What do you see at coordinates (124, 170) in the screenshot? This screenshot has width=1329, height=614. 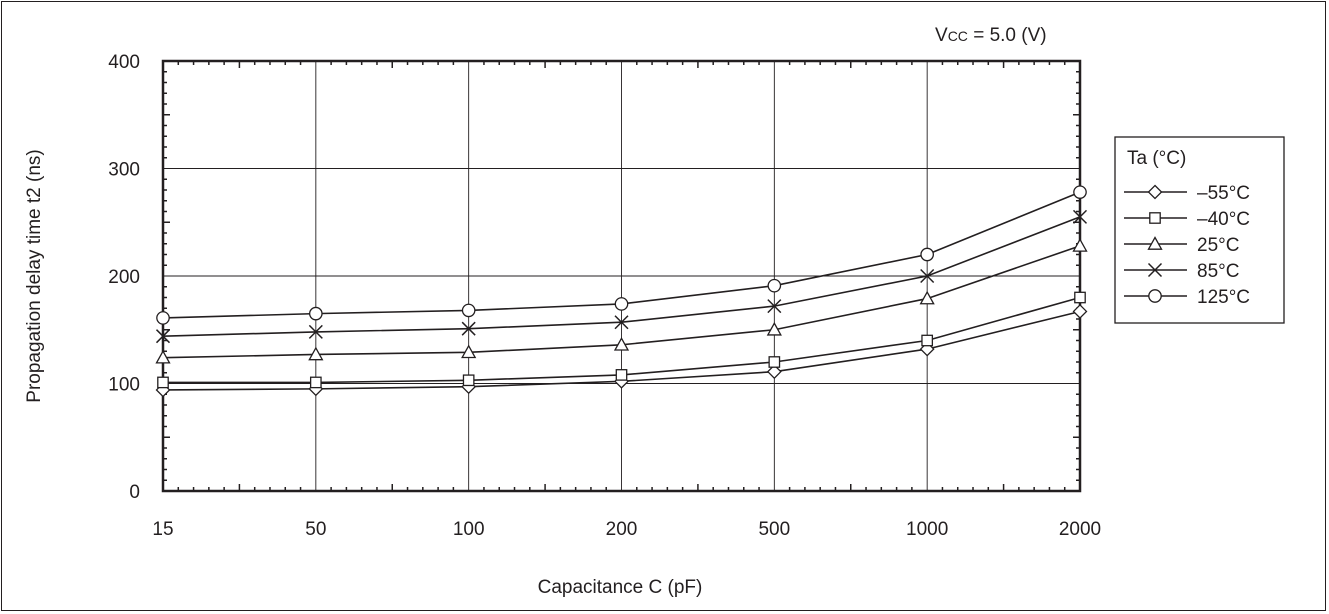 I see `y-tick-label: 300` at bounding box center [124, 170].